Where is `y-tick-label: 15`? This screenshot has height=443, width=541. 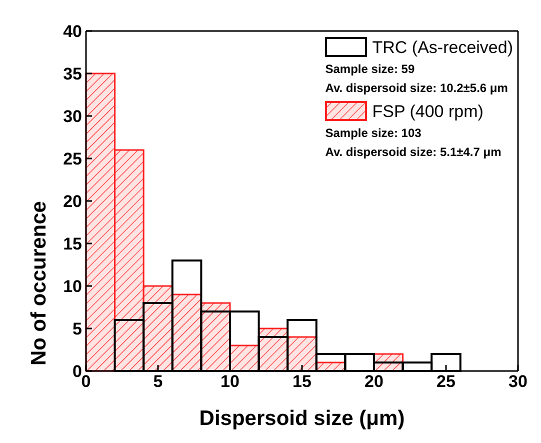
y-tick-label: 15 is located at coordinates (72, 244).